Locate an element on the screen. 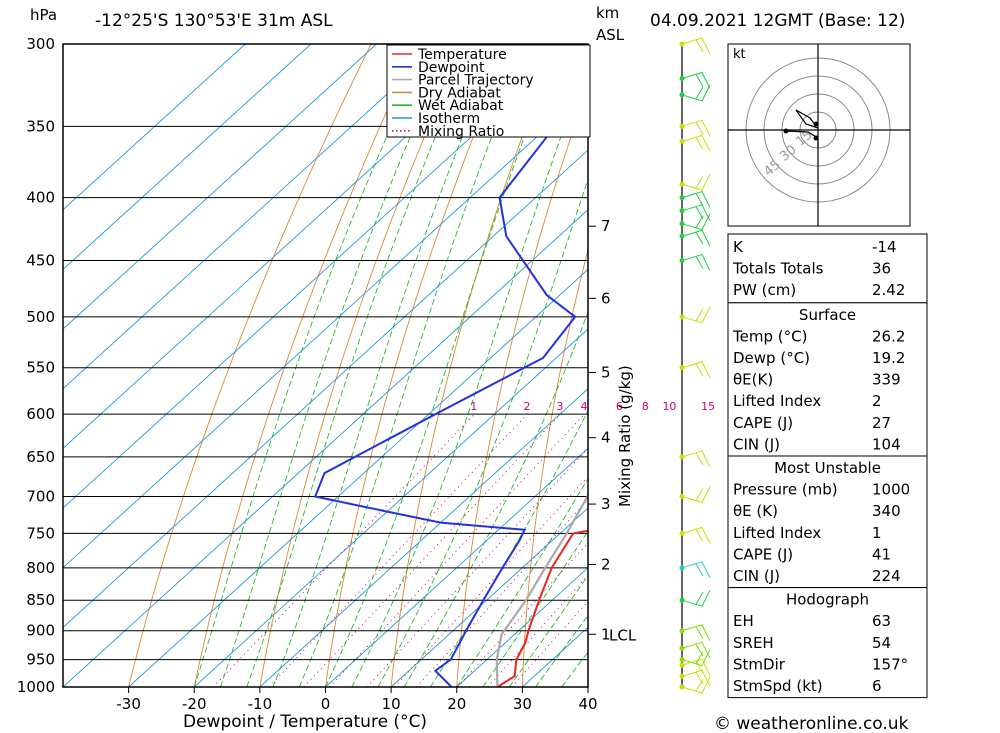 This screenshot has width=1000, height=733. index-row-value: 157° is located at coordinates (890, 664).